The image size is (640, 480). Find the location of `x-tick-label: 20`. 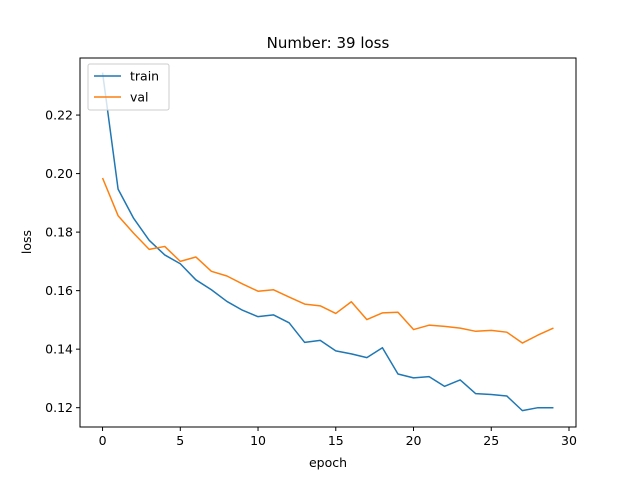

x-tick-label: 20 is located at coordinates (414, 440).